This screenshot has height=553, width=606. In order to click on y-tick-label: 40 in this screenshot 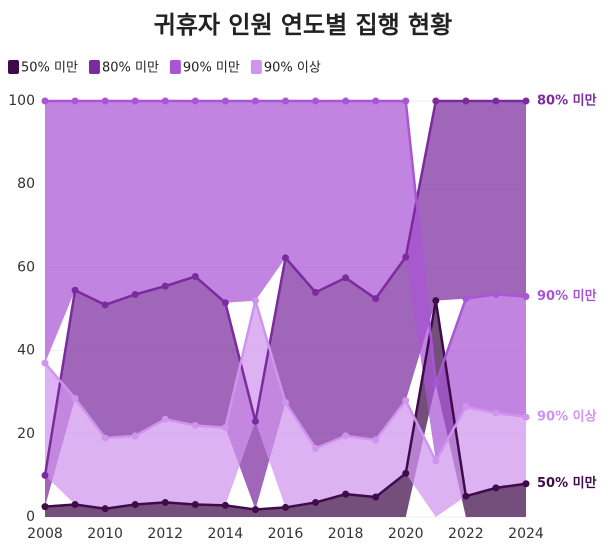, I will do `click(26, 351)`.